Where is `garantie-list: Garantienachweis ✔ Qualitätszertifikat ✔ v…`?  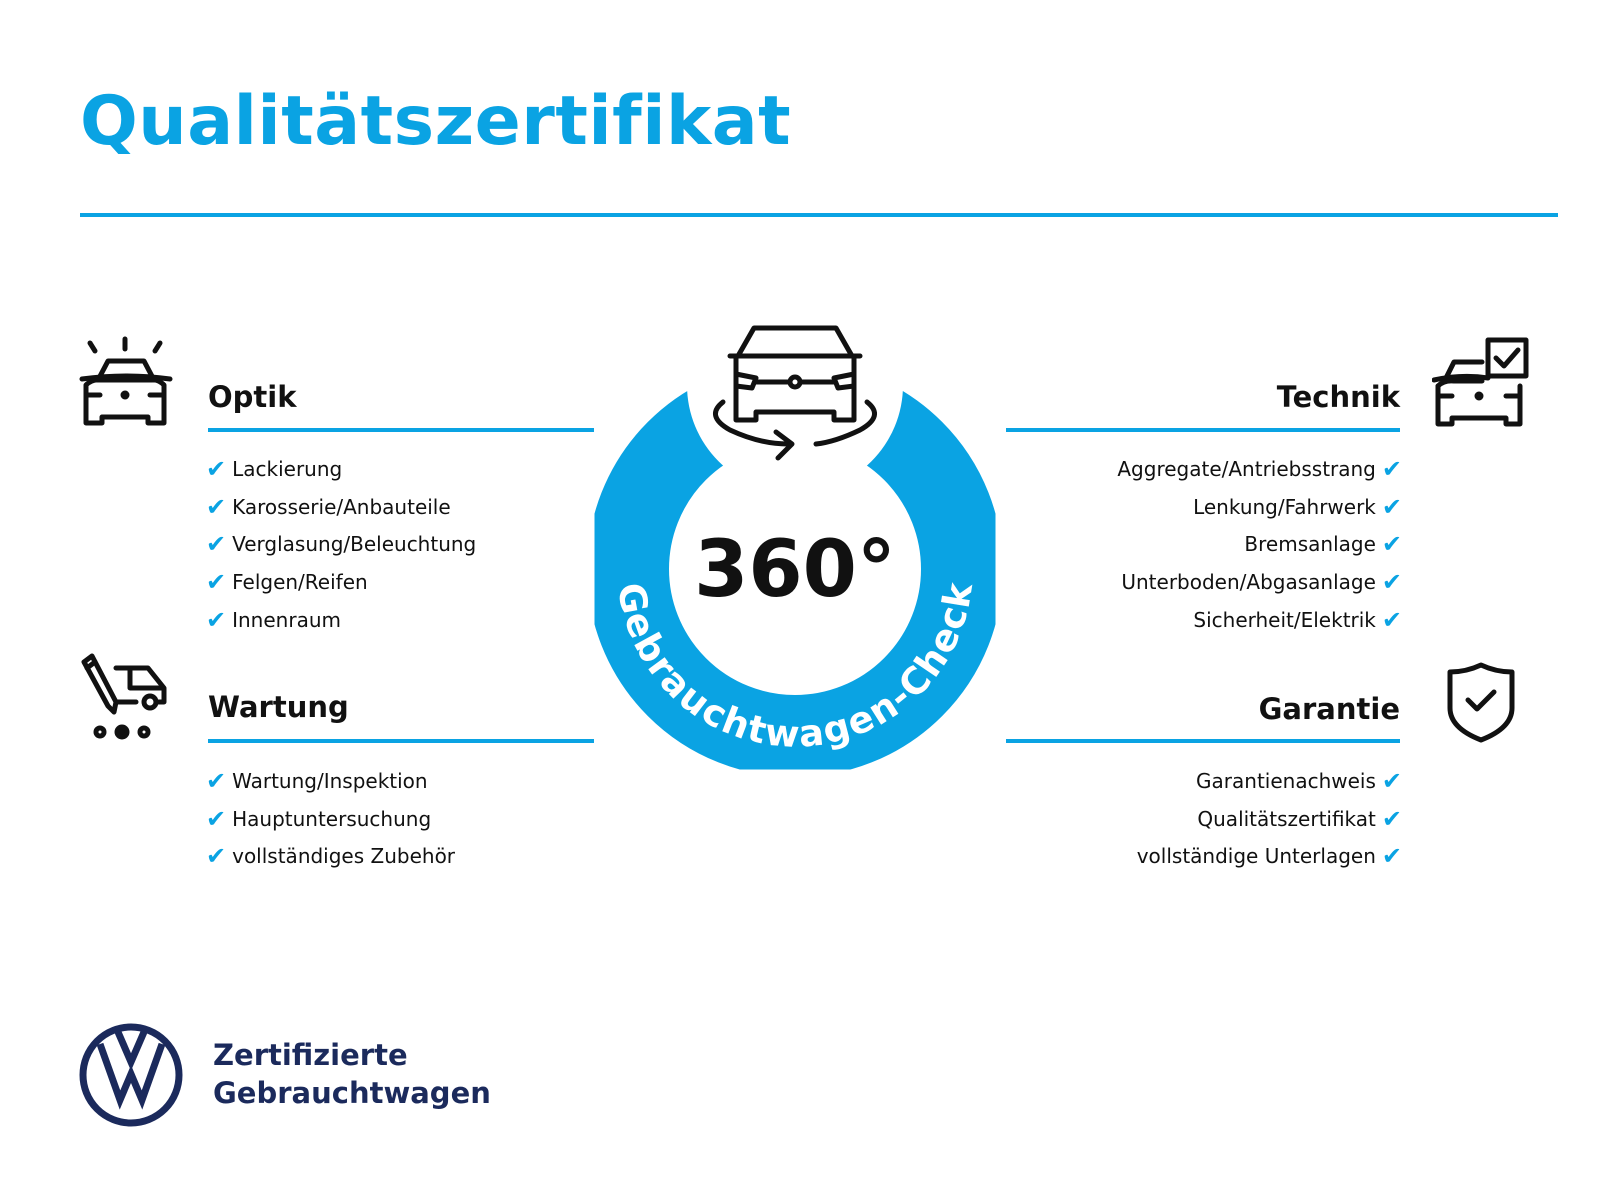 garantie-list: Garantienachweis ✔ Qualitätszertifikat ✔ v… is located at coordinates (1269, 819).